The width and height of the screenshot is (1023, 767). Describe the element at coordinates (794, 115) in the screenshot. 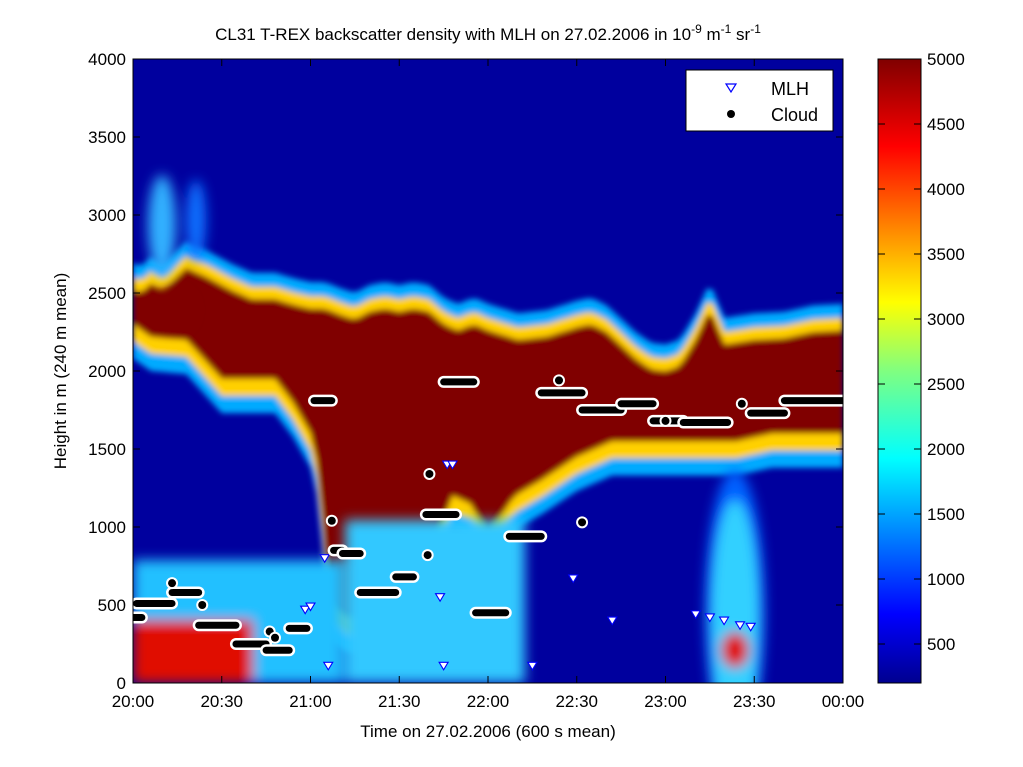

I see `legend-cloud-label: Cloud` at that location.